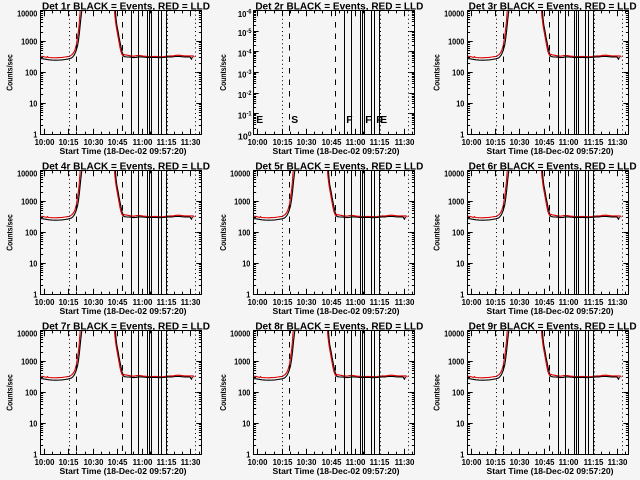  Describe the element at coordinates (245, 53) in the screenshot. I see `svg-text: 10-4` at that location.